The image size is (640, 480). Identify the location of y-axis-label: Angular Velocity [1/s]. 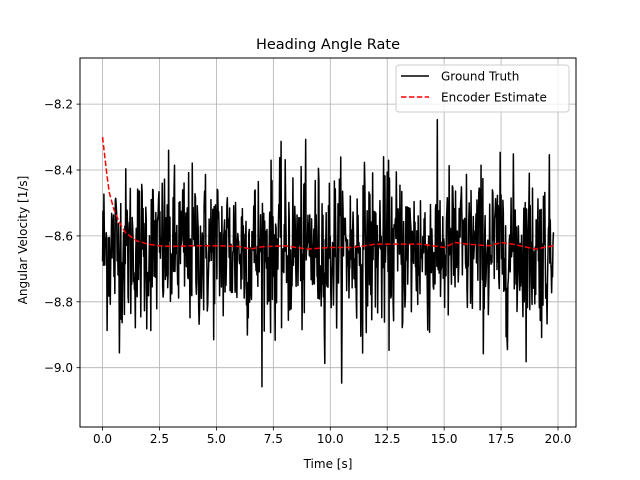
(23, 240).